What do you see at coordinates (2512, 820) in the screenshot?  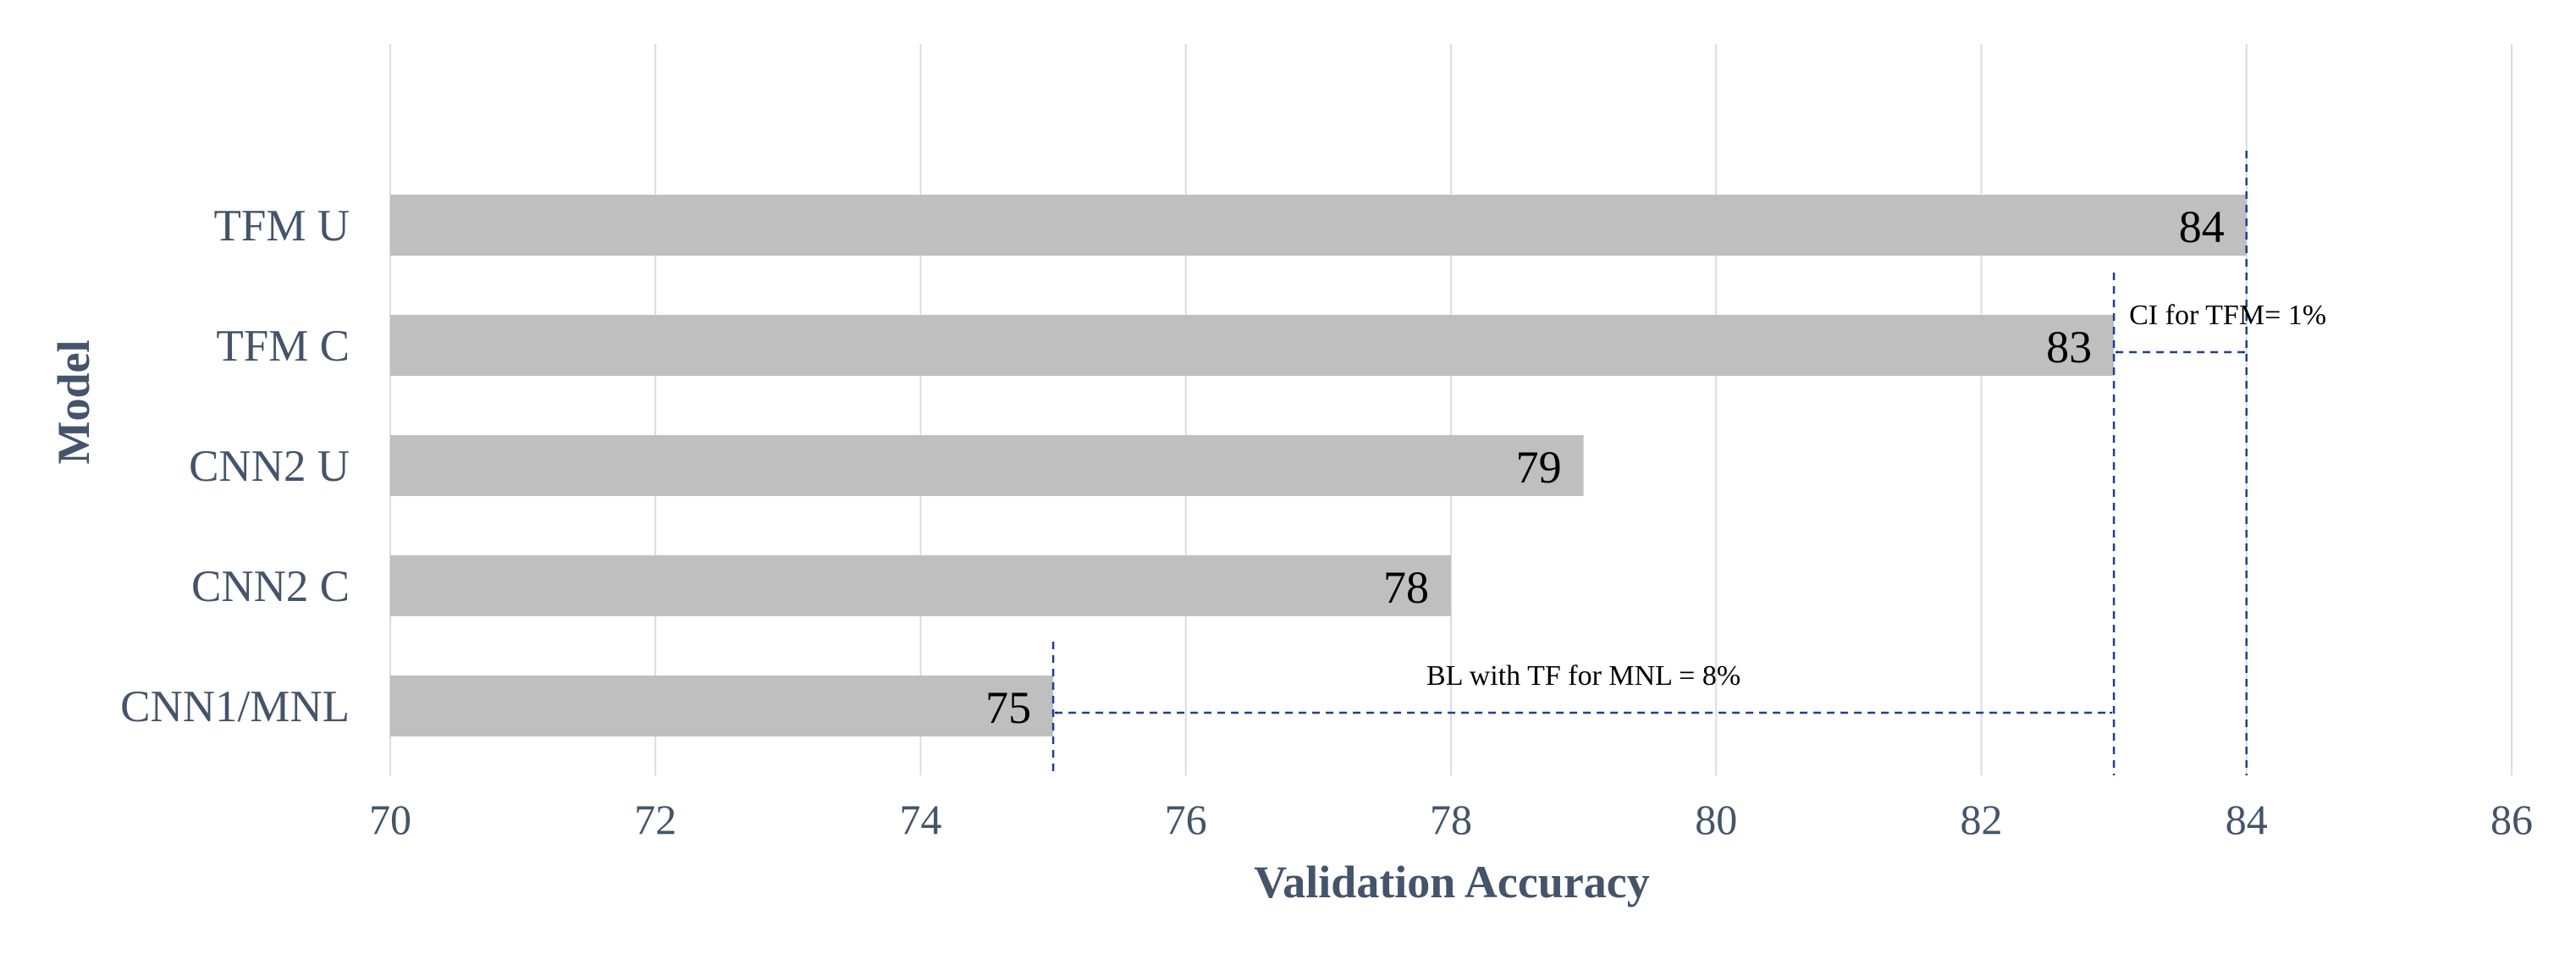 I see `x-tick-label: 86` at bounding box center [2512, 820].